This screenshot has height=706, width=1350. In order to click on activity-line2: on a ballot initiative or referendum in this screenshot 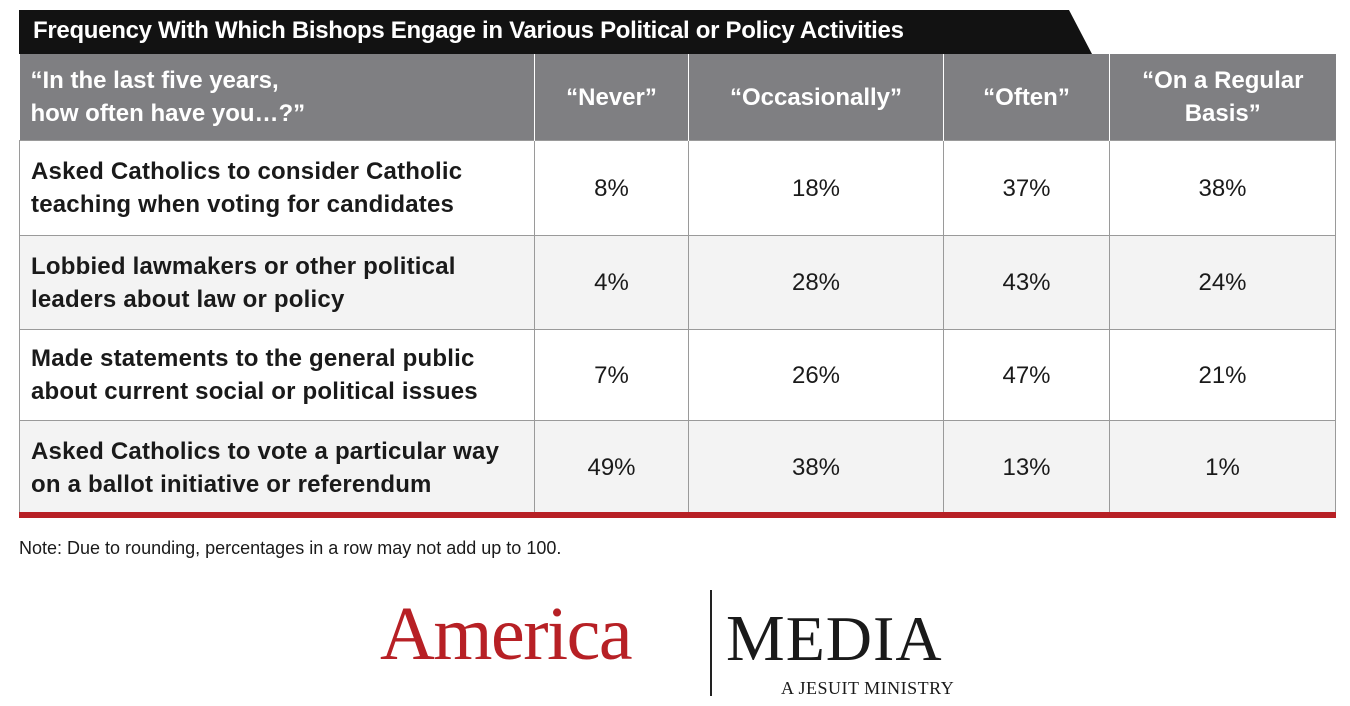, I will do `click(231, 484)`.